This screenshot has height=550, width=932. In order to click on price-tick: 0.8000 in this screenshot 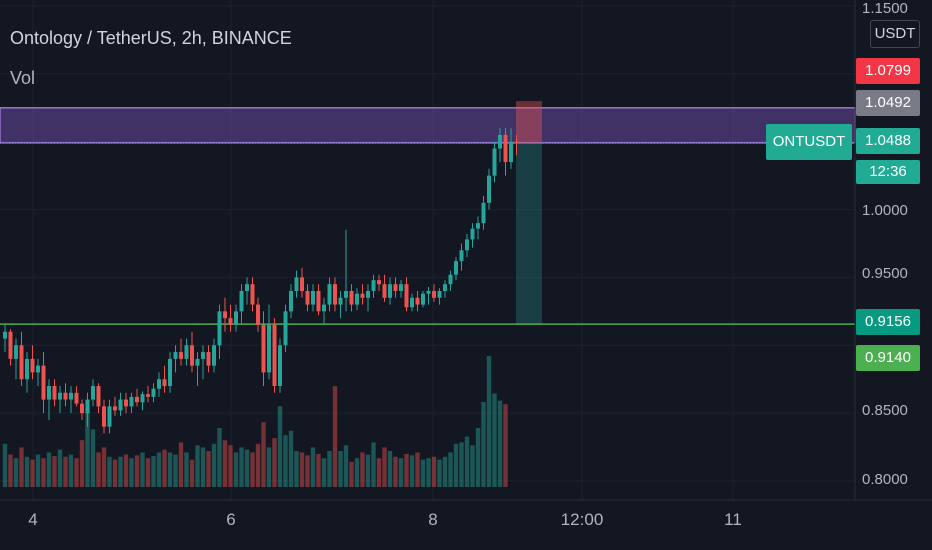, I will do `click(885, 479)`.